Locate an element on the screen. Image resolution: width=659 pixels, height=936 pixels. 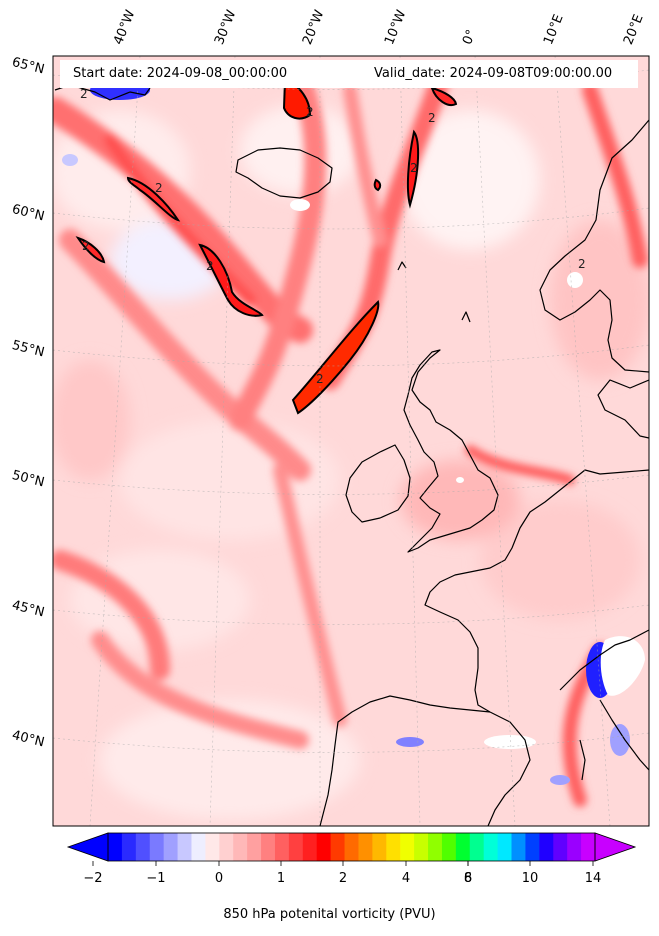
colorbar-tick-label: 14 is located at coordinates (593, 878).